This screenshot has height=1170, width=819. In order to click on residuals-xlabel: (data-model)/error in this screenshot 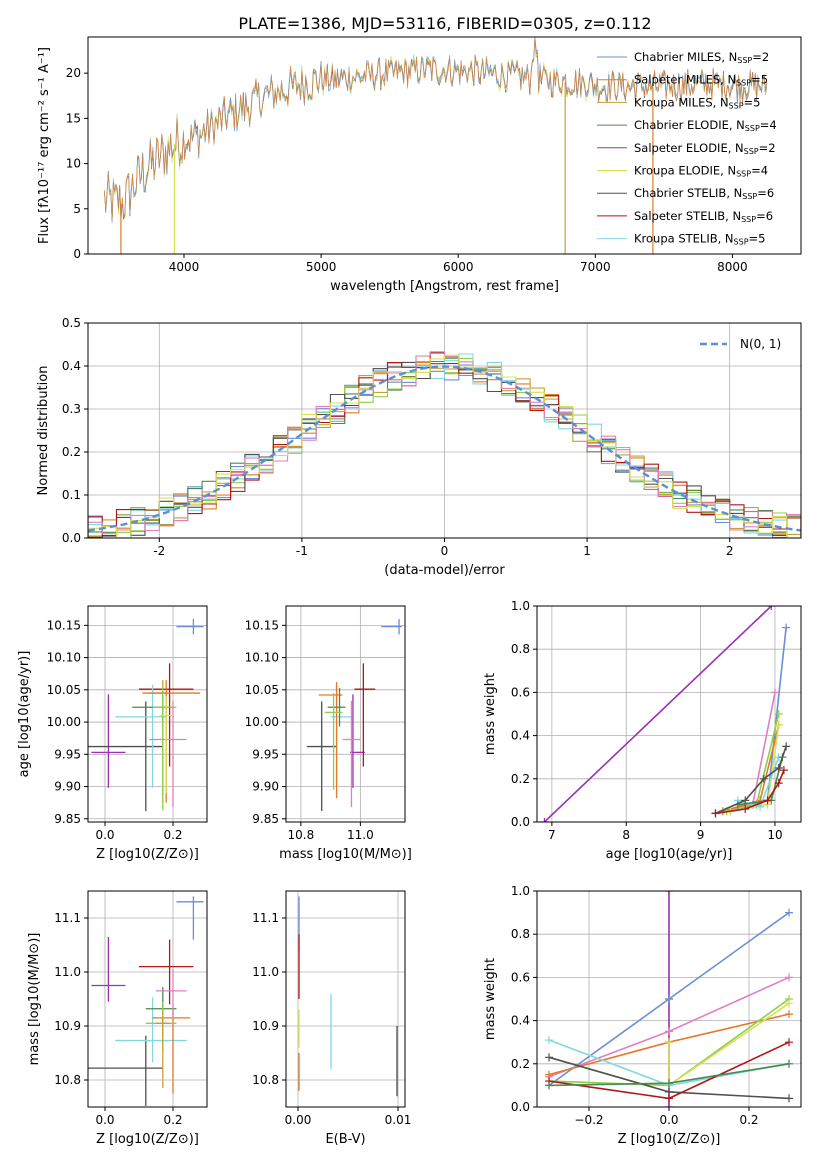, I will do `click(444, 570)`.